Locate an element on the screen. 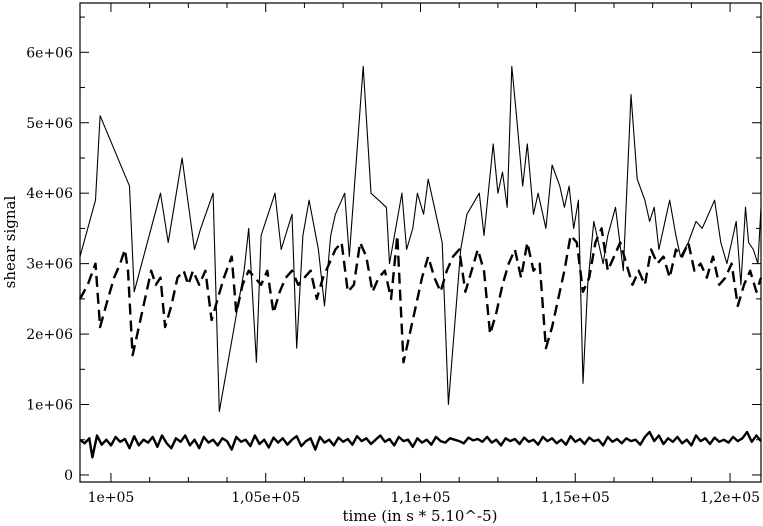 The image size is (763, 526). x-axis-label: time (in s * 5.10^-5) is located at coordinates (420, 516).